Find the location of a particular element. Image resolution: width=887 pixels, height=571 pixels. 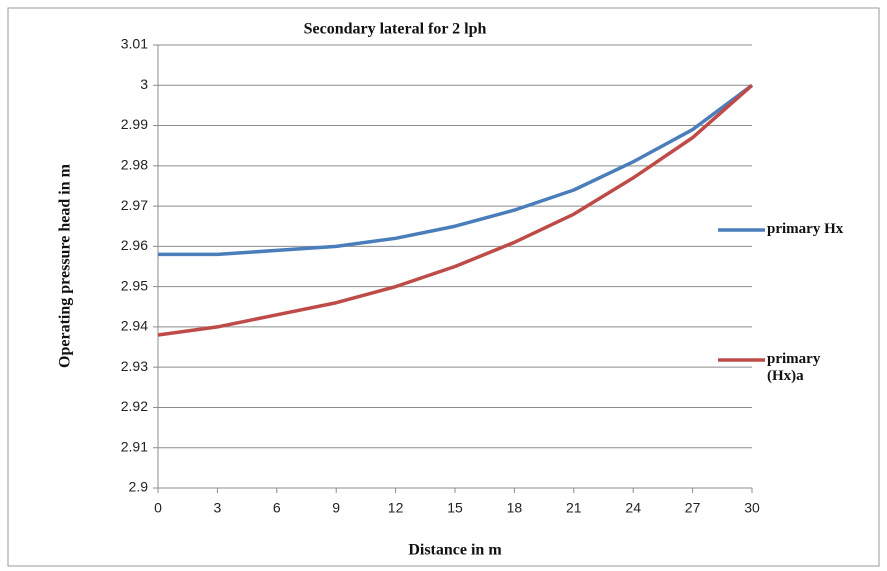

x-tick-label: 30 is located at coordinates (752, 508).